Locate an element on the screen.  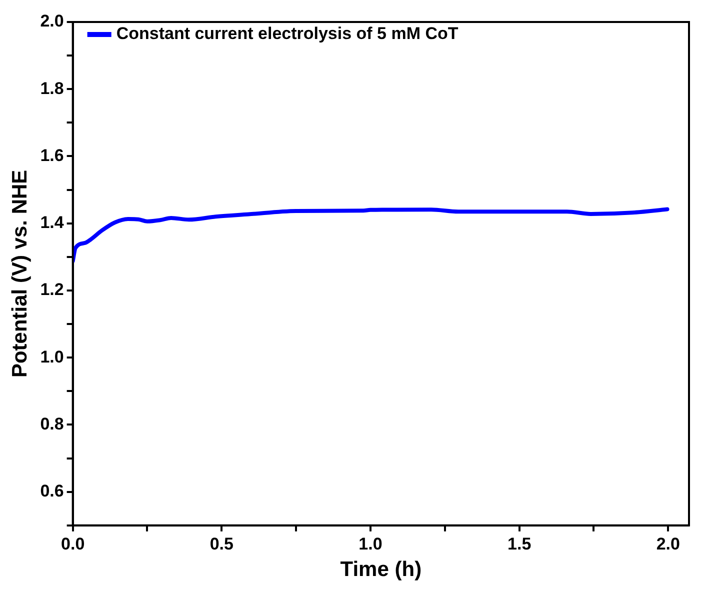
y-tick-label: 1.8 is located at coordinates (52, 88).